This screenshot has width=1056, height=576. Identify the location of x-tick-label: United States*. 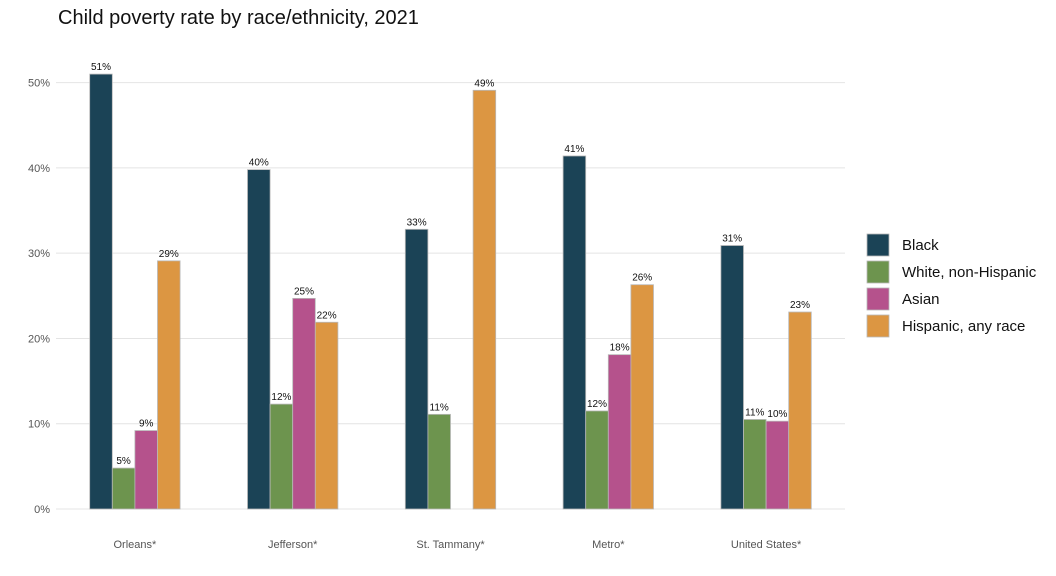
(766, 545).